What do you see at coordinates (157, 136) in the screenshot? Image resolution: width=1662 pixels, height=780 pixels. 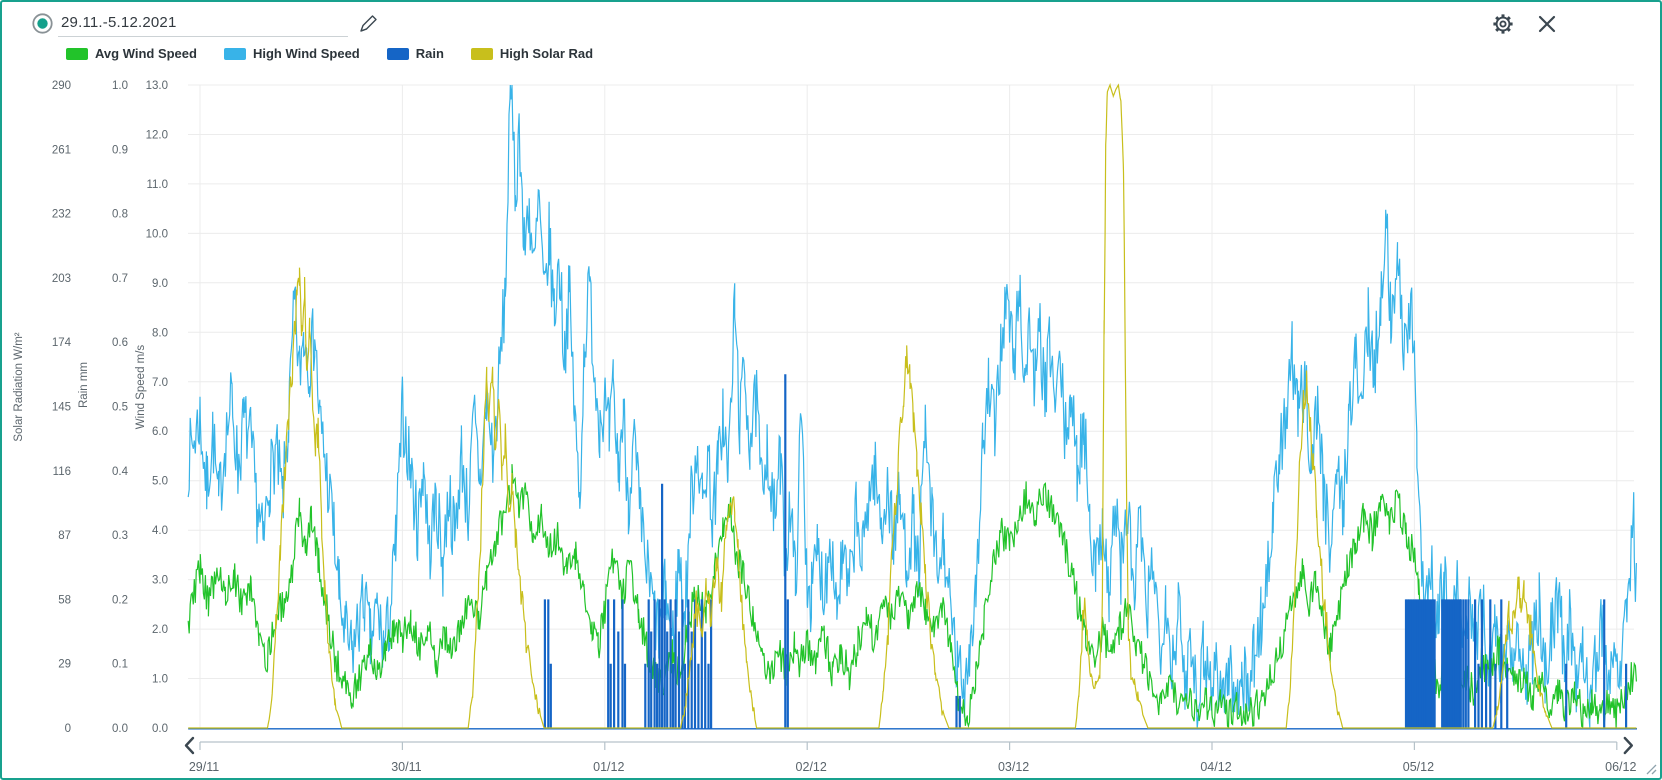 I see `y-tick-label: 12.0` at bounding box center [157, 136].